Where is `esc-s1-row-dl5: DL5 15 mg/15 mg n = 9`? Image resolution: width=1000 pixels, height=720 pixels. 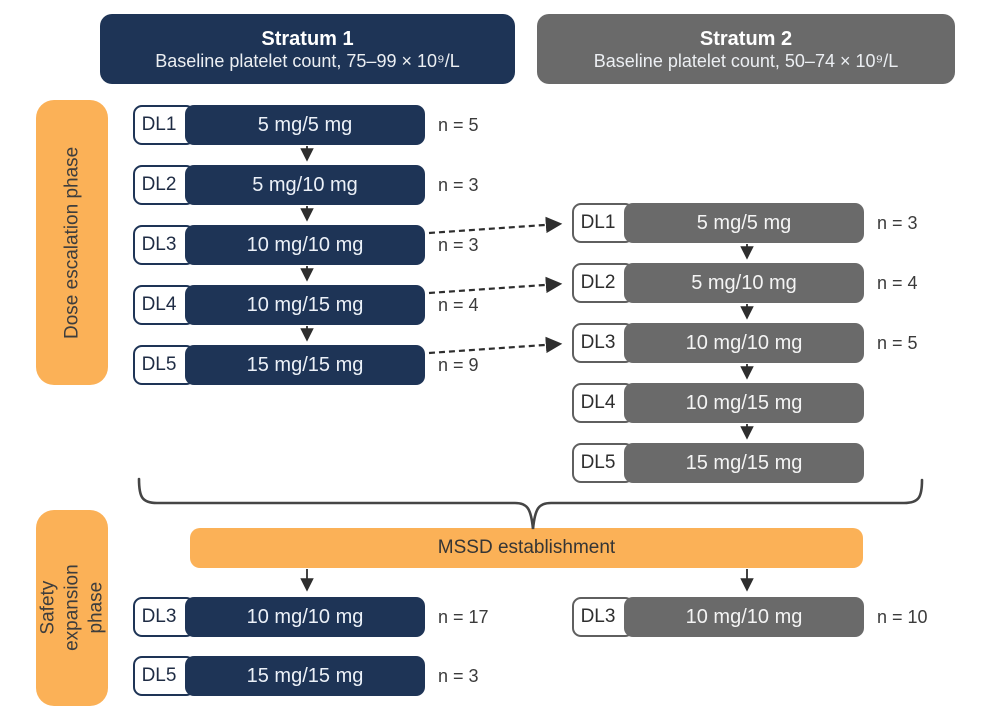 esc-s1-row-dl5: DL5 15 mg/15 mg n = 9 is located at coordinates (306, 365).